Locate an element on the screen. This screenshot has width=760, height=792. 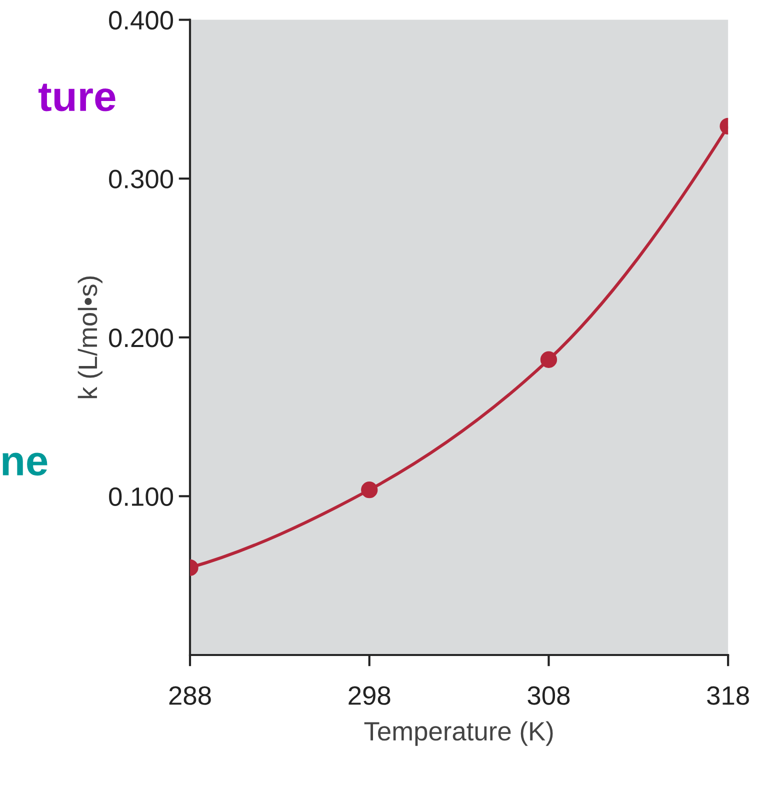
x-tick-label: 308 is located at coordinates (549, 695).